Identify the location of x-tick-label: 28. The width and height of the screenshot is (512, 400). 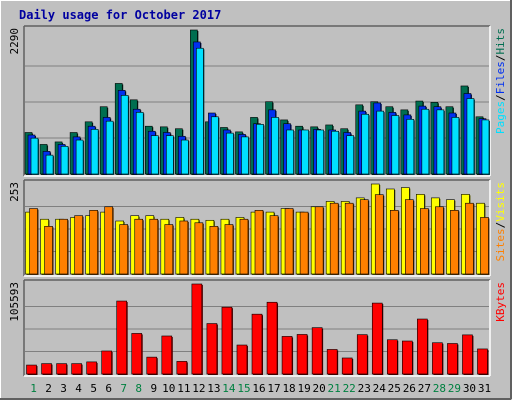
(439, 388).